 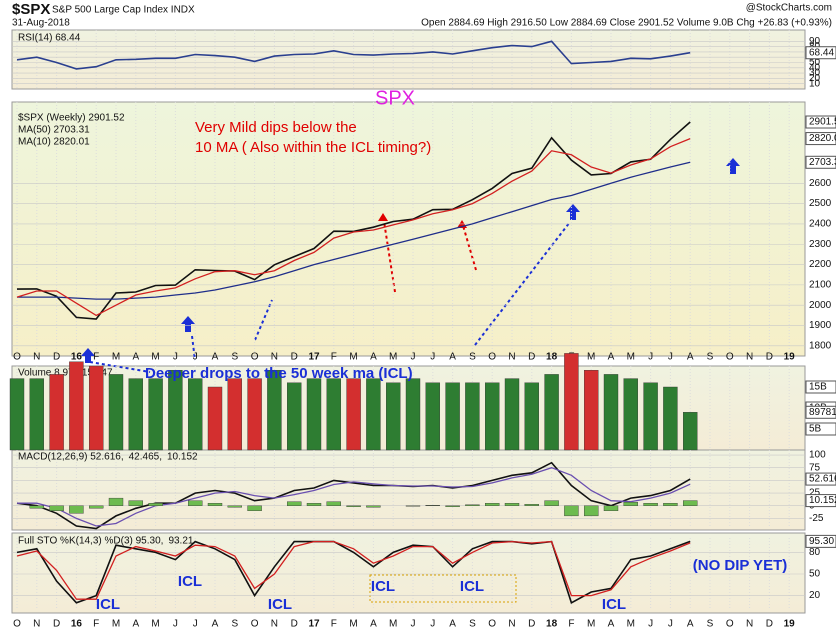 What do you see at coordinates (71, 118) in the screenshot?
I see `legend-entry: $SPX (Weekly) 2901.52` at bounding box center [71, 118].